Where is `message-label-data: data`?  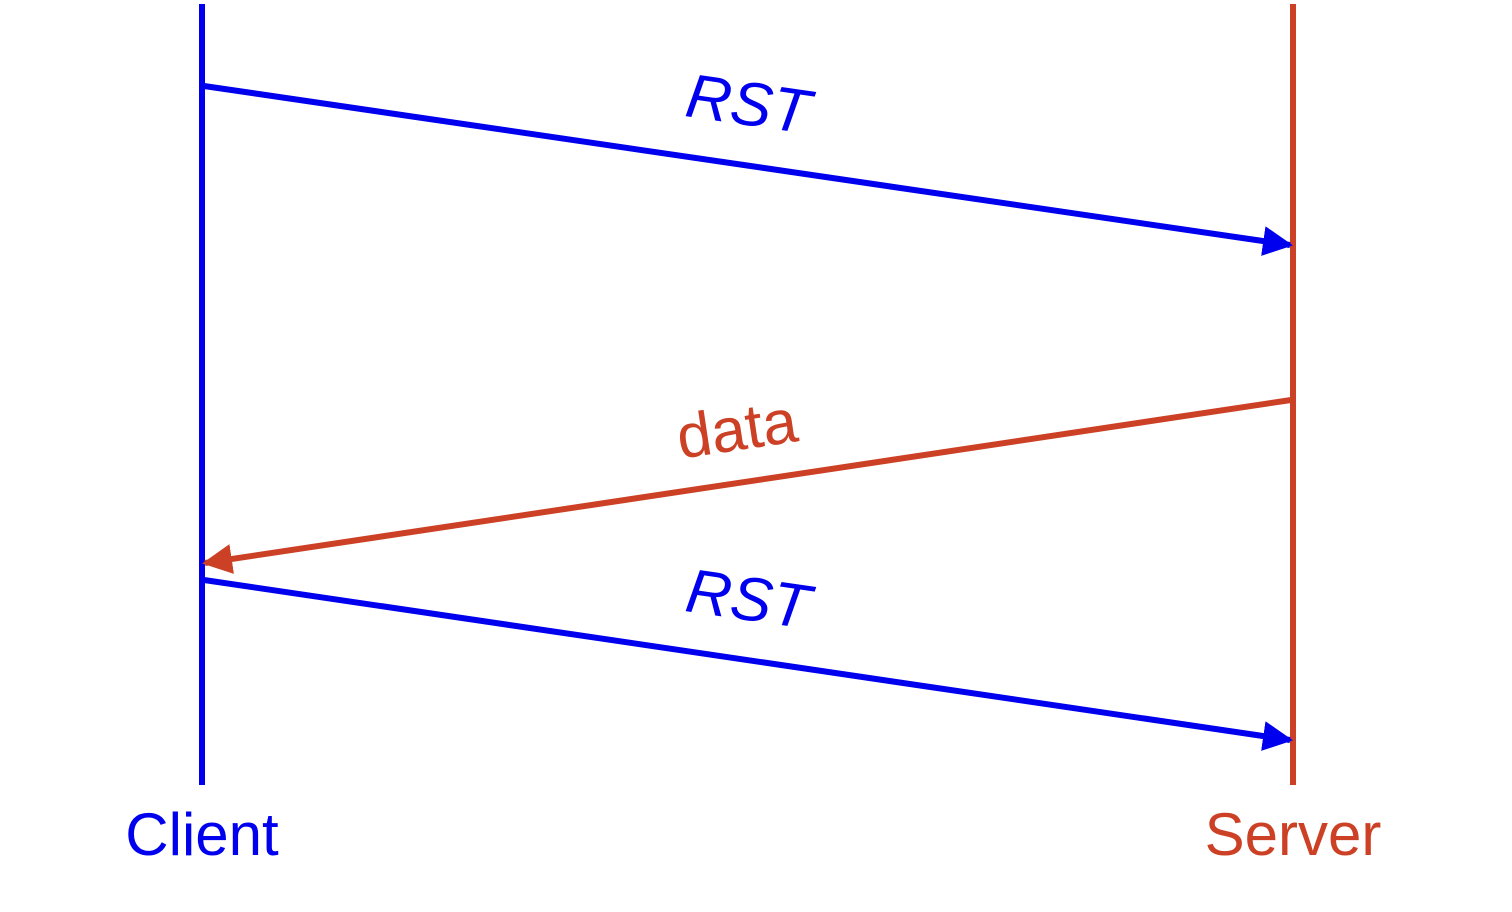
message-label-data: data is located at coordinates (737, 429).